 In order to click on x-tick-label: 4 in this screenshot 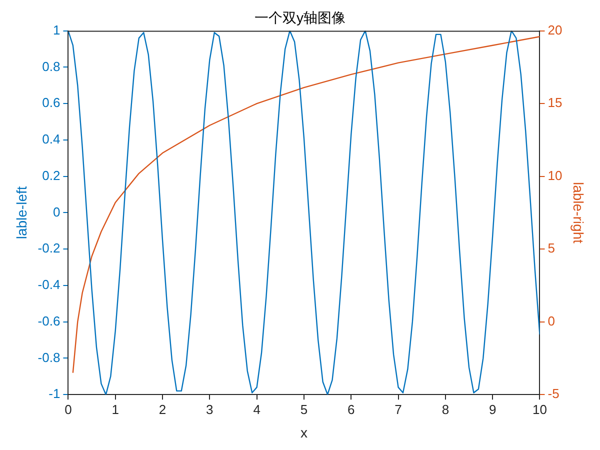, I will do `click(256, 409)`.